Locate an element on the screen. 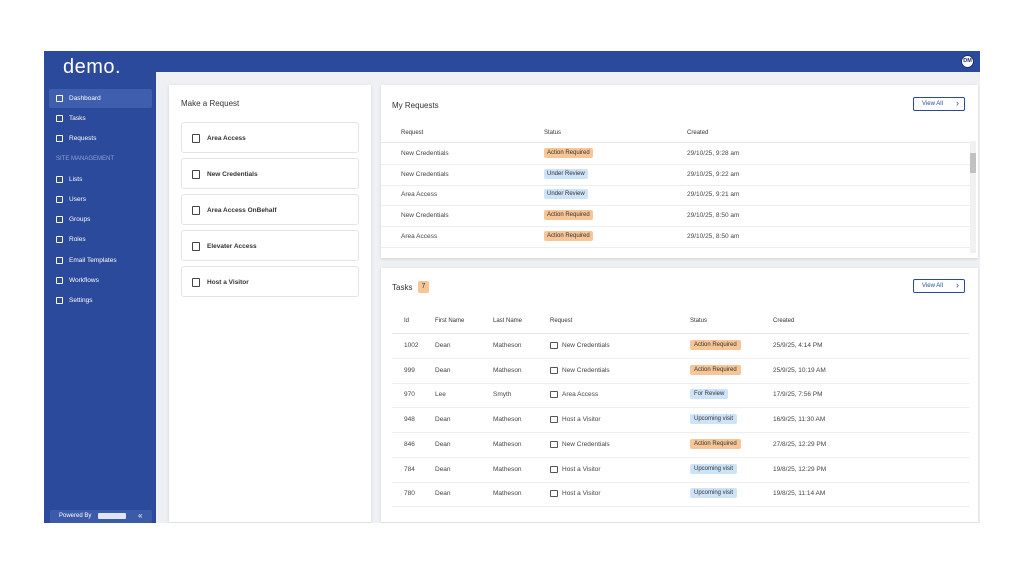  nav-item: Users is located at coordinates (100, 199).